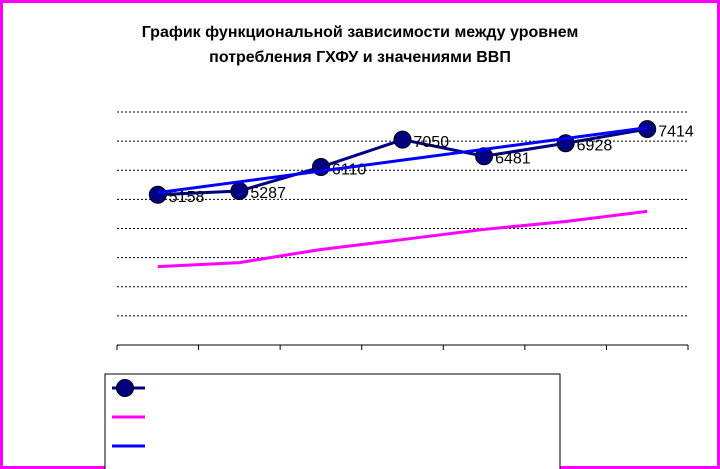 The width and height of the screenshot is (720, 469). I want to click on legend-marker, so click(125, 388).